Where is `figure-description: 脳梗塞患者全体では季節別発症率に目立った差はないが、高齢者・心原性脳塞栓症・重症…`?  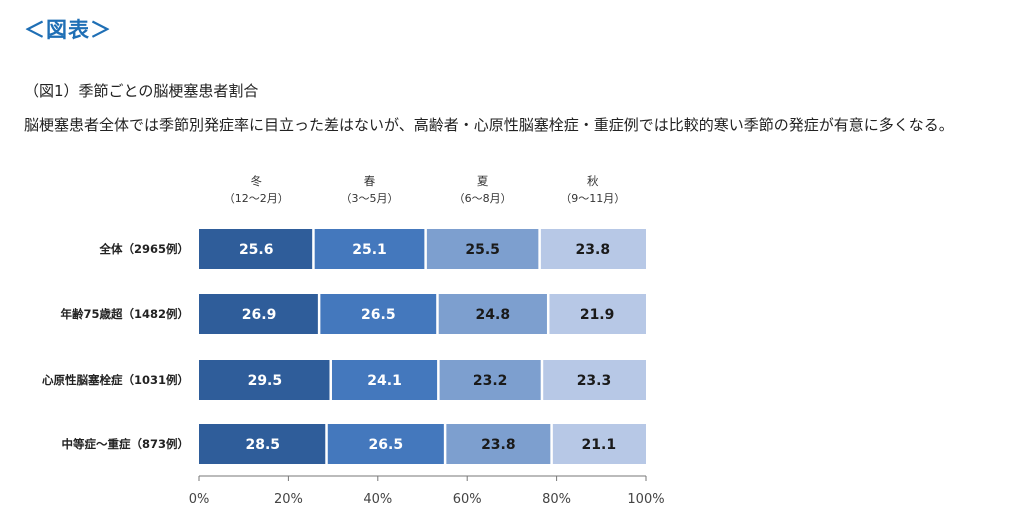 figure-description: 脳梗塞患者全体では季節別発症率に目立った差はないが、高齢者・心原性脳塞栓症・重症… is located at coordinates (489, 125).